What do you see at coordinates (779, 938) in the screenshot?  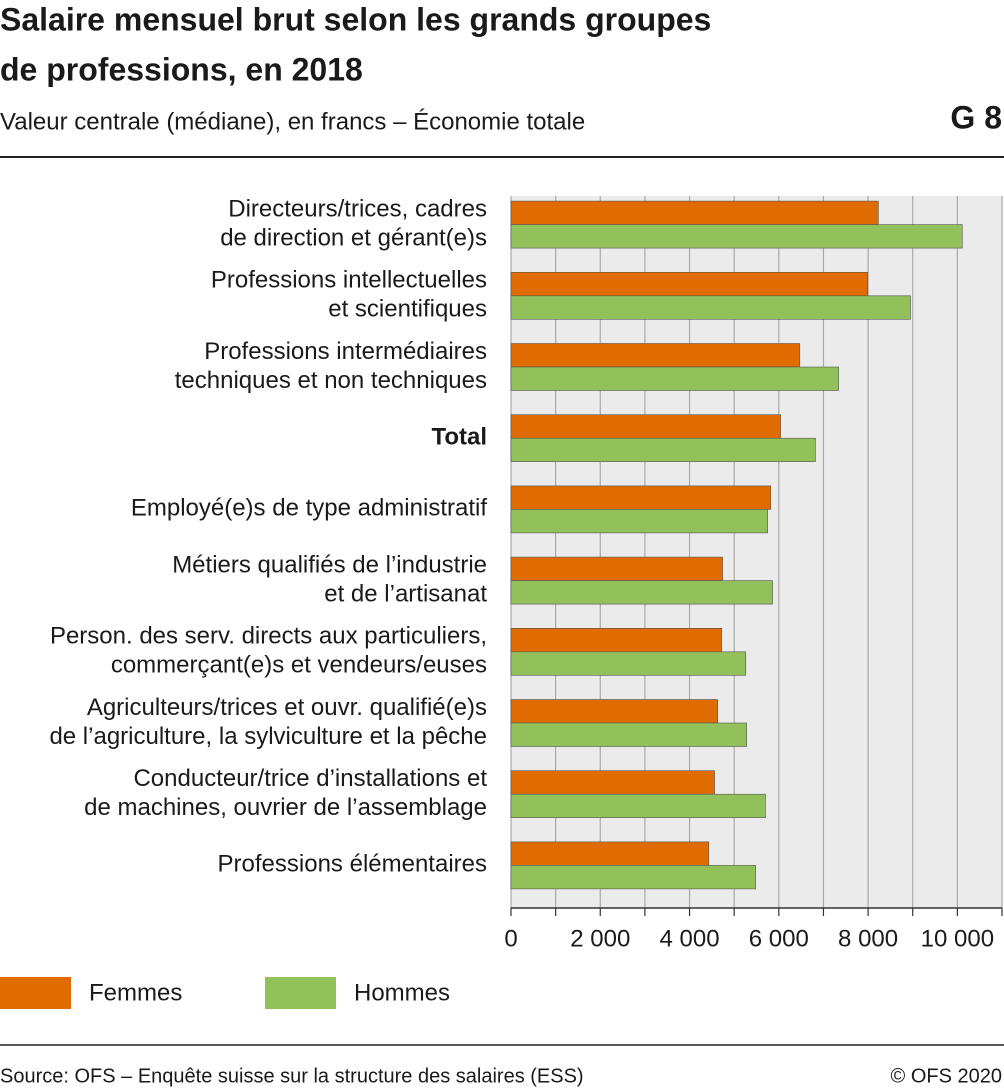 I see `x-tick-label: 6 000` at bounding box center [779, 938].